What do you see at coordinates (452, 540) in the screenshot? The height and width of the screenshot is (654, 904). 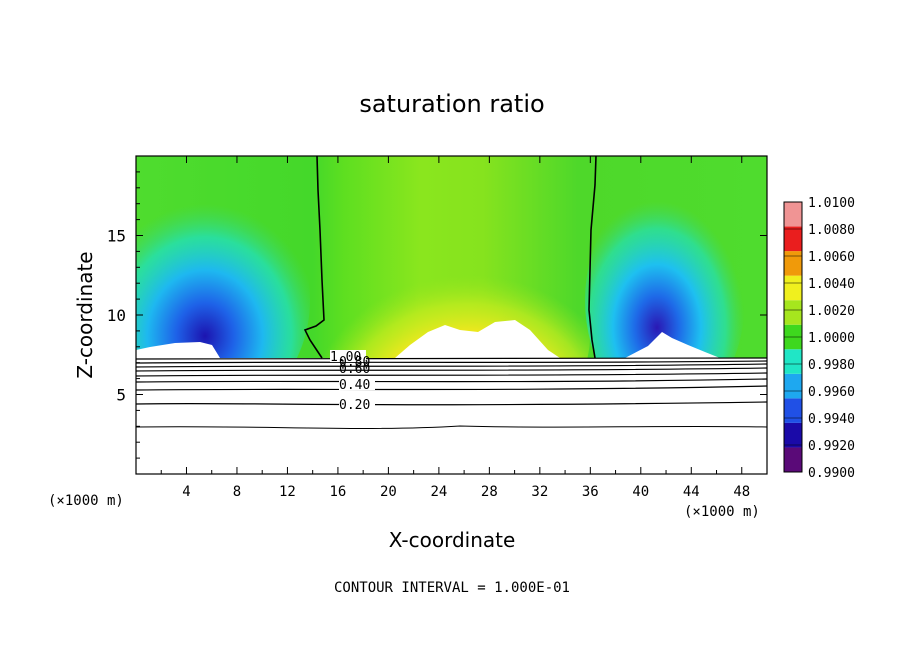 I see `x-axis-label: X-coordinate` at bounding box center [452, 540].